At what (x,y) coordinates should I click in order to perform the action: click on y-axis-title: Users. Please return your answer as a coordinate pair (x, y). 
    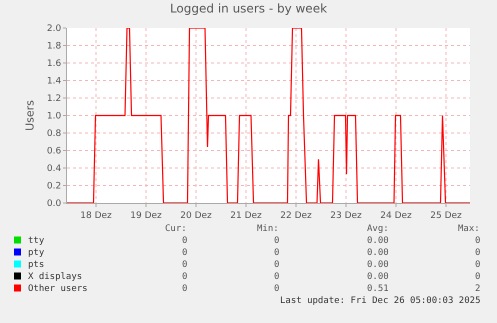
    Looking at the image, I should click on (30, 115).